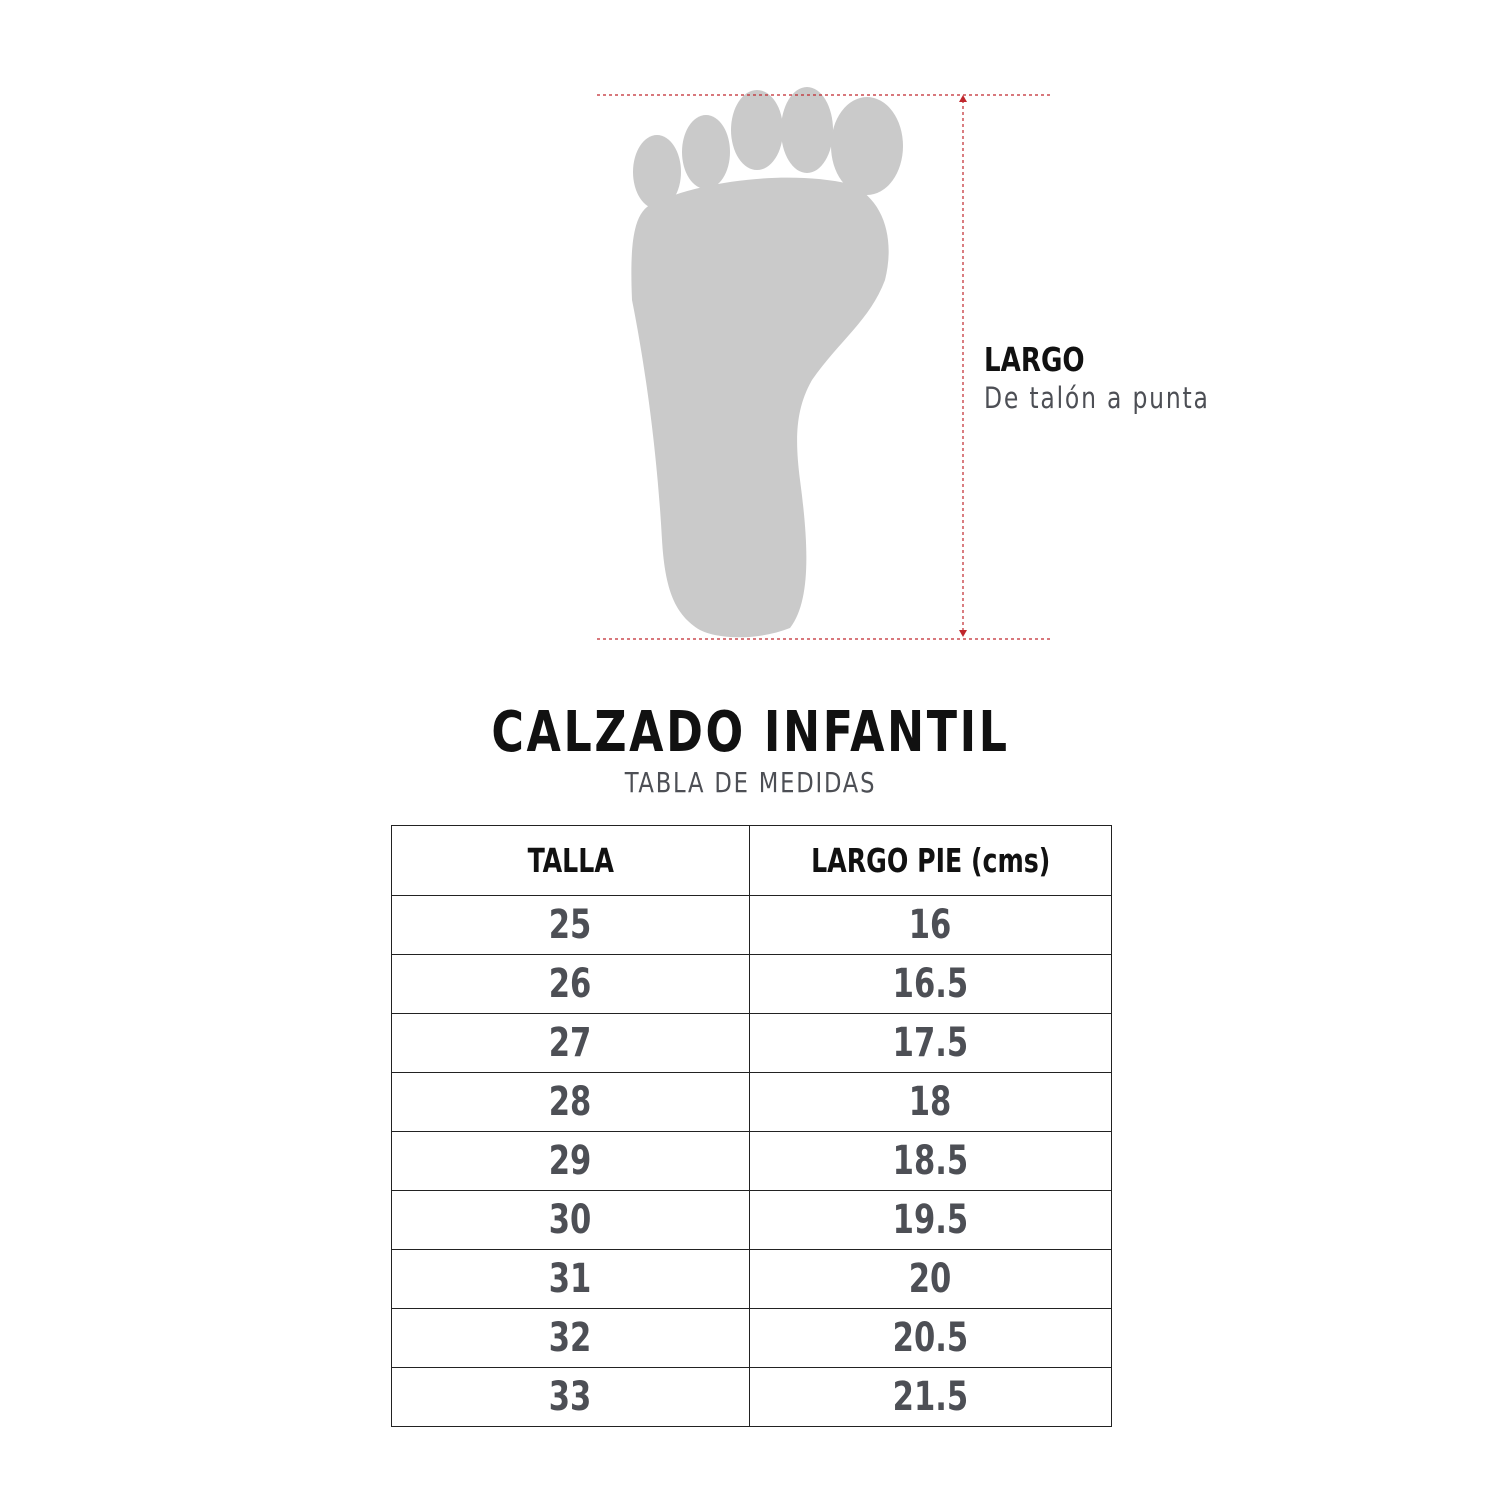 Image resolution: width=1501 pixels, height=1501 pixels. I want to click on table-row: 26 16.5, so click(751, 984).